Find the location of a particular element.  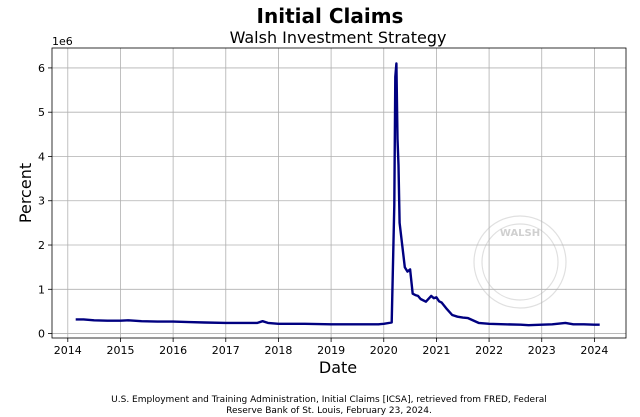

x-tick-label: 2023 is located at coordinates (542, 350).